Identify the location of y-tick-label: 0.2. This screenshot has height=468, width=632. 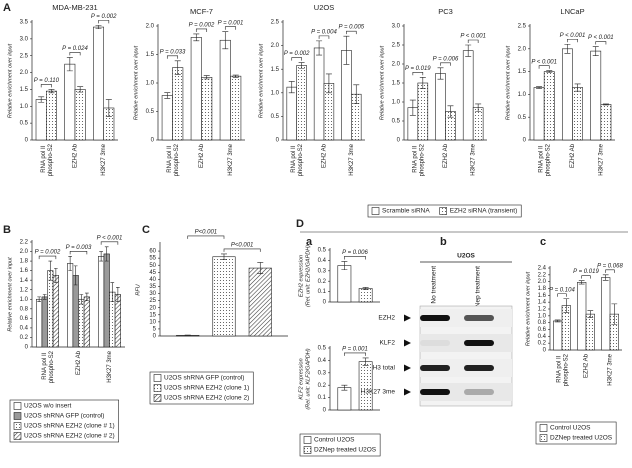
(24, 338).